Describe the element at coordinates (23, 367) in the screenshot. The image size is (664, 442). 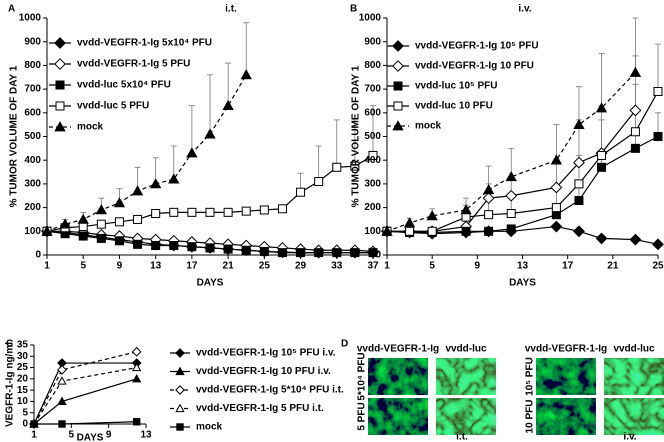
I see `y-tick-label: 25` at that location.